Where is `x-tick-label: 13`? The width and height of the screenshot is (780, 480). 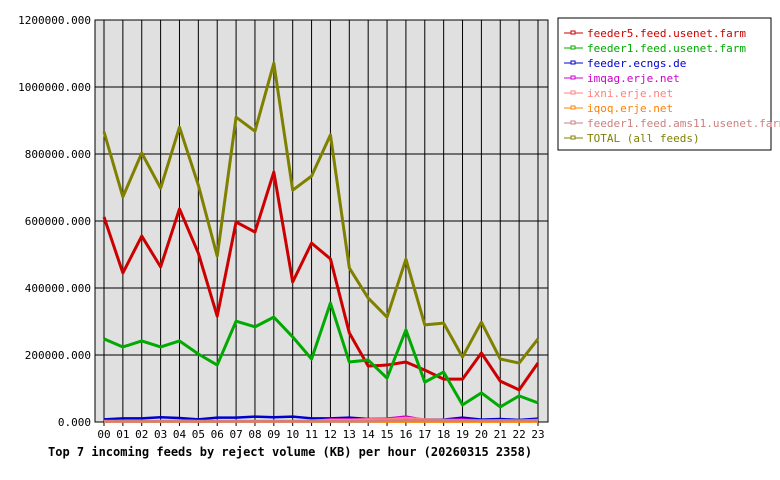
x-tick-label: 13 is located at coordinates (349, 434).